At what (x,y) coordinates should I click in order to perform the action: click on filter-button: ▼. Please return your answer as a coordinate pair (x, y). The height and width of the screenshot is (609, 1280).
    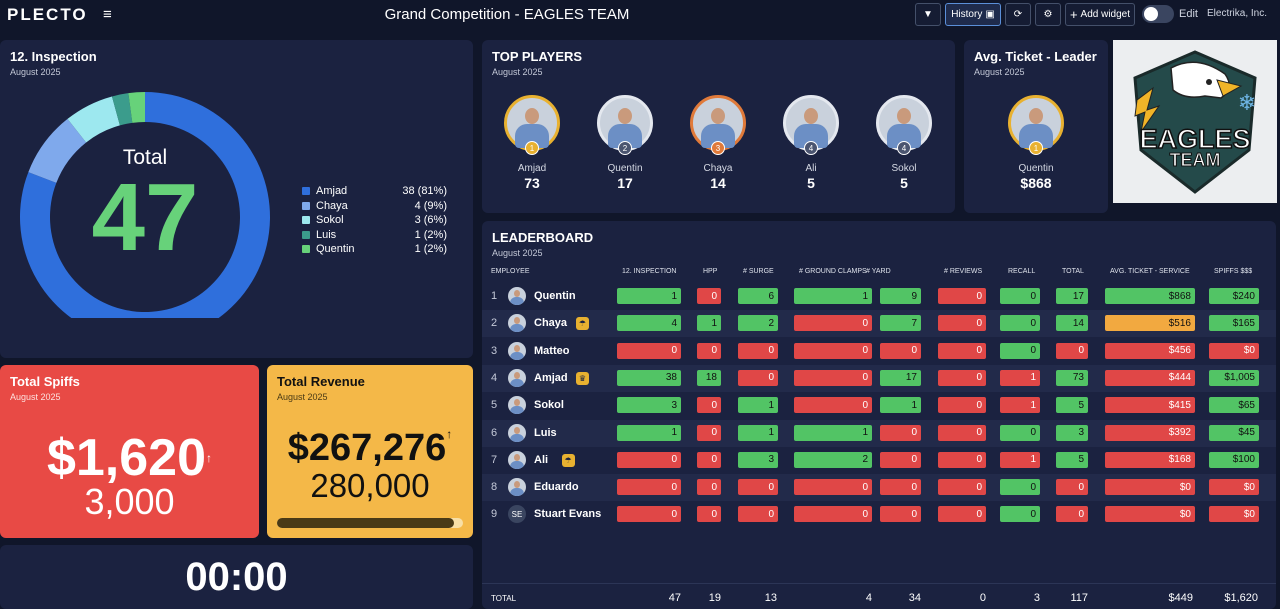
    Looking at the image, I should click on (928, 14).